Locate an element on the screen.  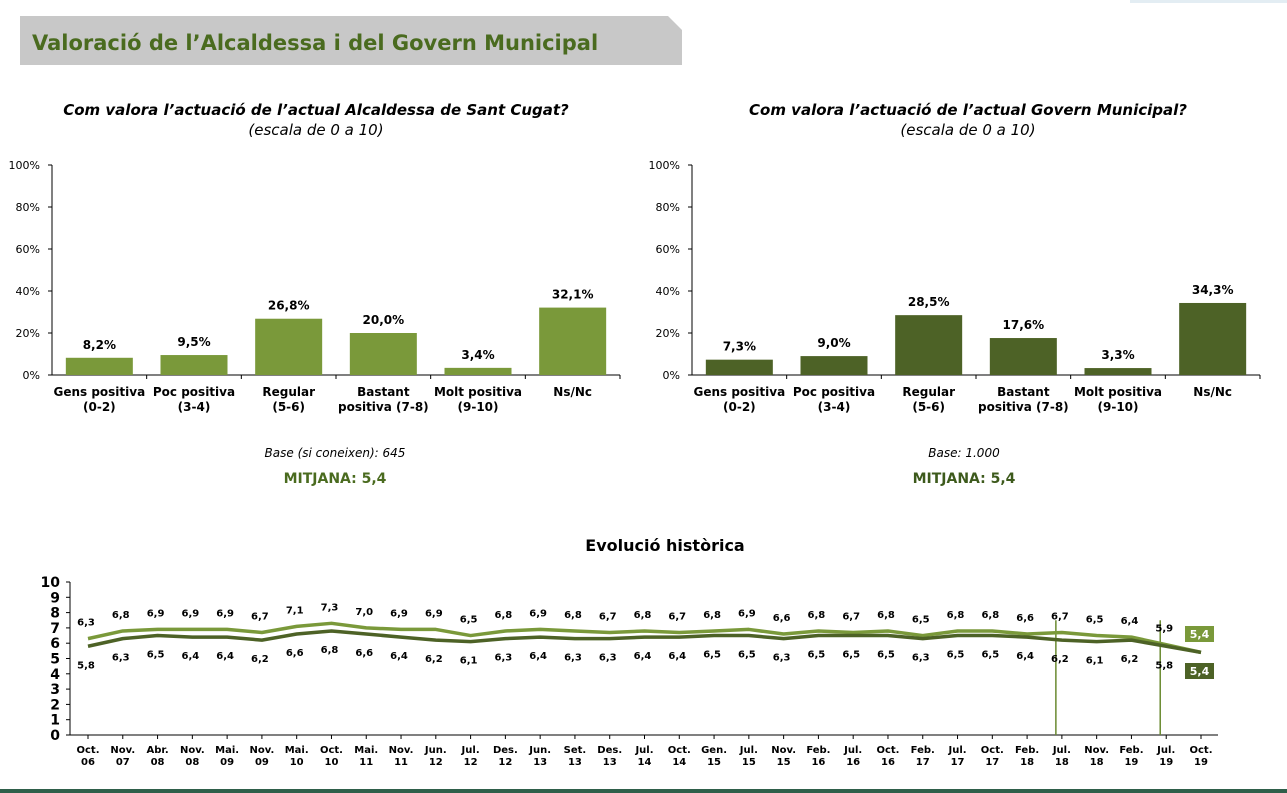
left-category-label: (0-2) is located at coordinates (99, 407).